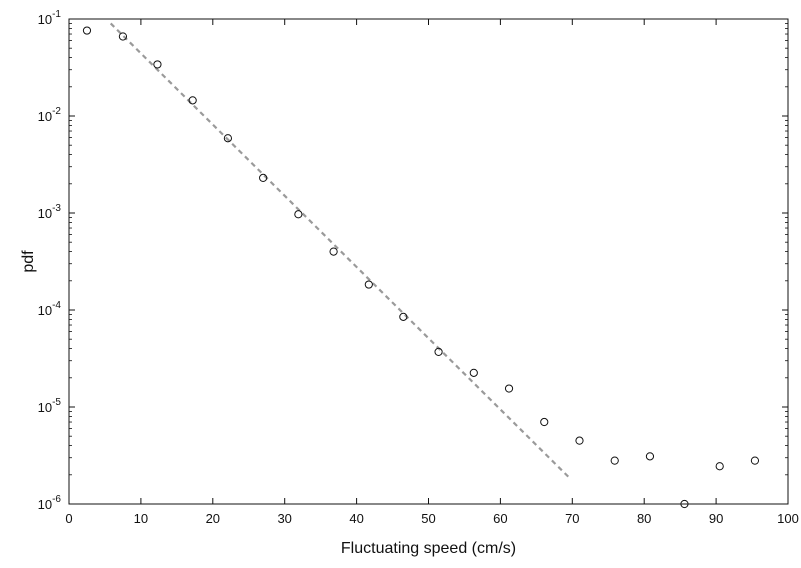  Describe the element at coordinates (213, 518) in the screenshot. I see `x-tick-label: 20` at that location.